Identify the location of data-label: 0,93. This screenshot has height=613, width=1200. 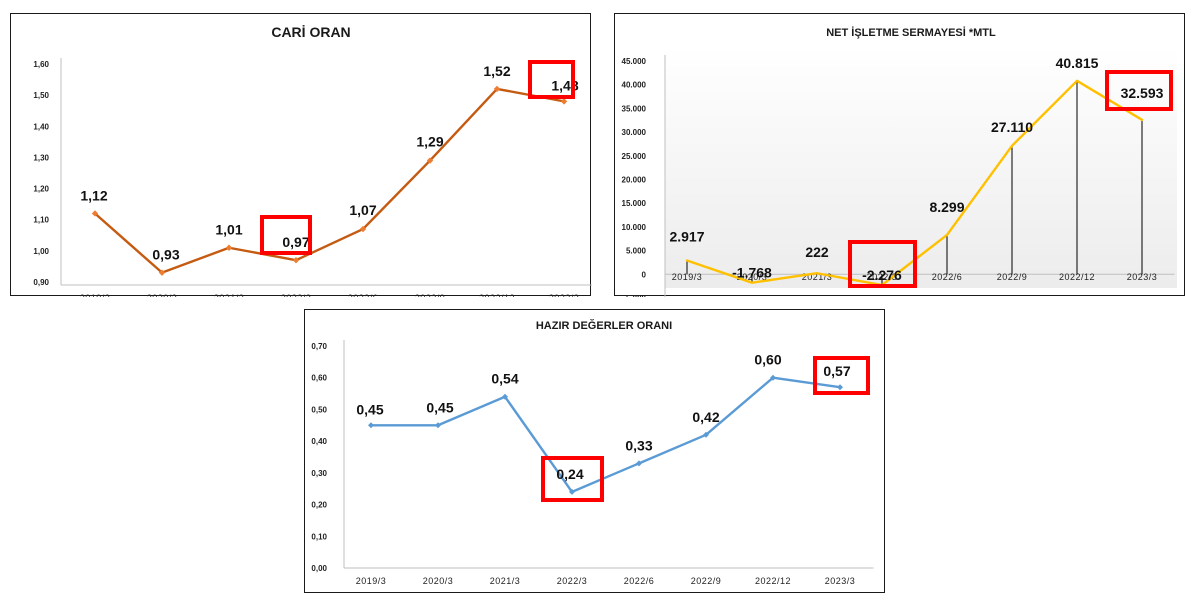
(165, 255).